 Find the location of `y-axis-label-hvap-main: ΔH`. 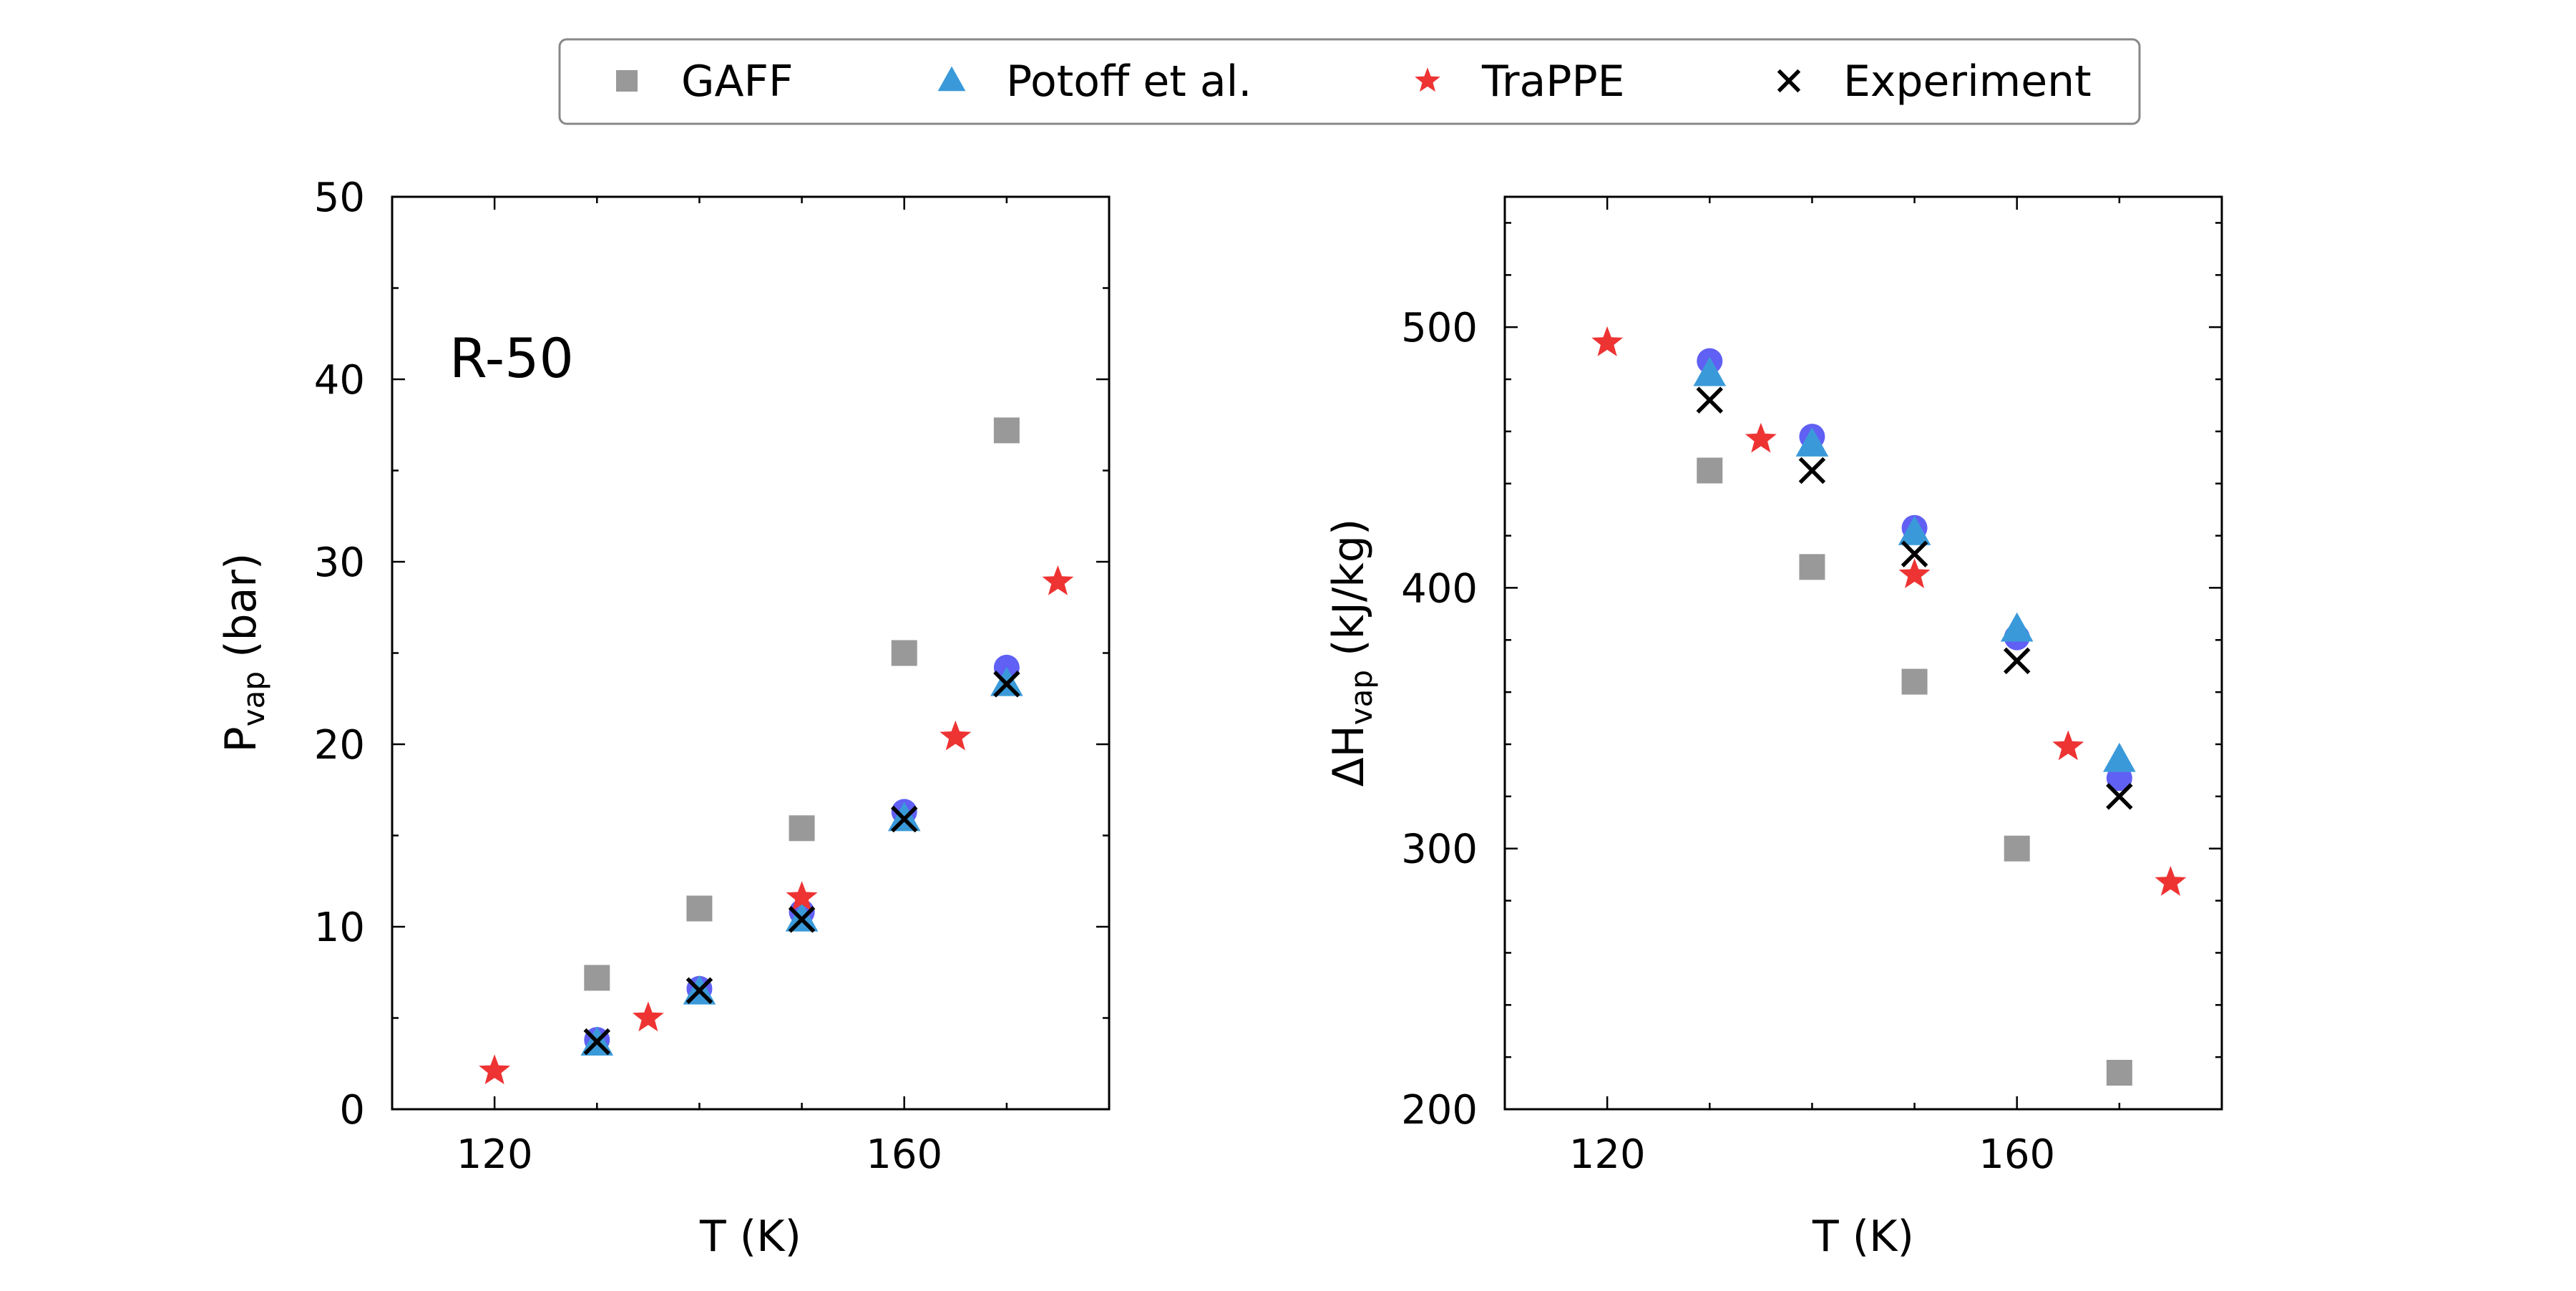

y-axis-label-hvap-main: ΔH is located at coordinates (1349, 755).